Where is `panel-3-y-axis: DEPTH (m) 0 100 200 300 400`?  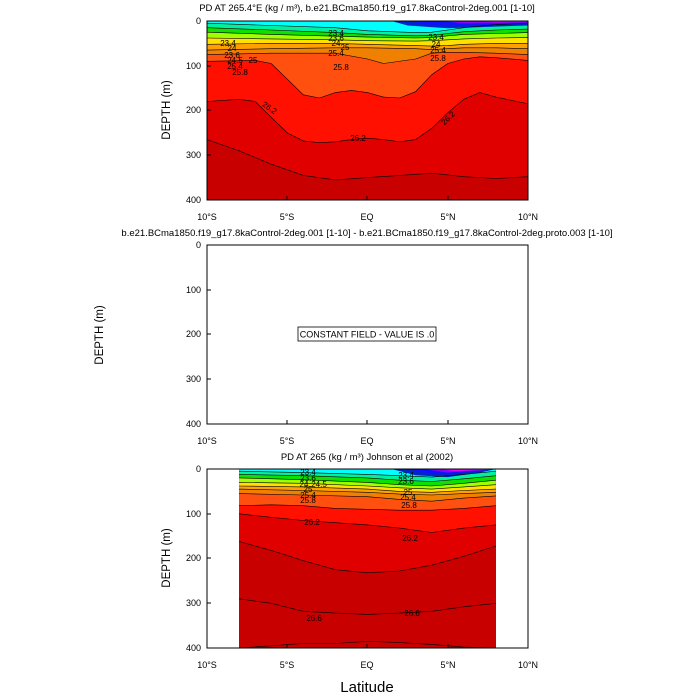
panel-3-y-axis: DEPTH (m) 0 100 200 300 400 is located at coordinates (186, 558).